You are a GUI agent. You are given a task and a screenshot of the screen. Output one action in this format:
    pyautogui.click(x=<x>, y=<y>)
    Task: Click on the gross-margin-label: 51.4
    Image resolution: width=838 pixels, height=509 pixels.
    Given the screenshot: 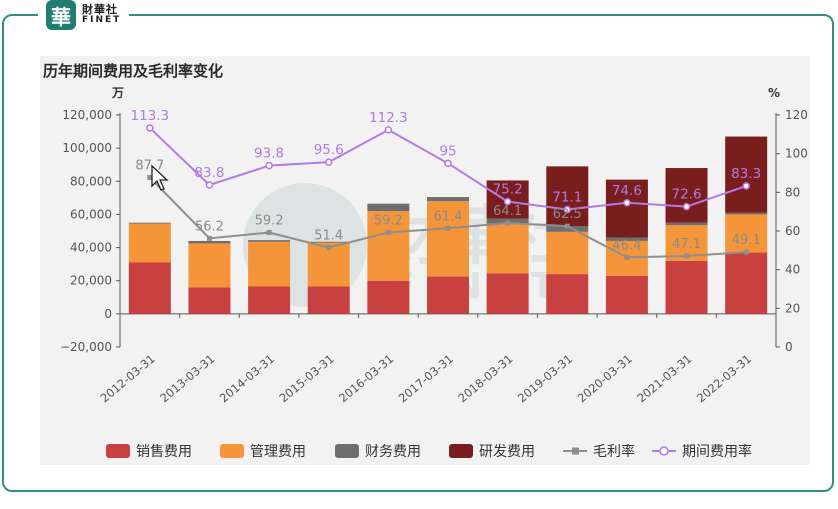 What is the action you would take?
    pyautogui.click(x=328, y=236)
    